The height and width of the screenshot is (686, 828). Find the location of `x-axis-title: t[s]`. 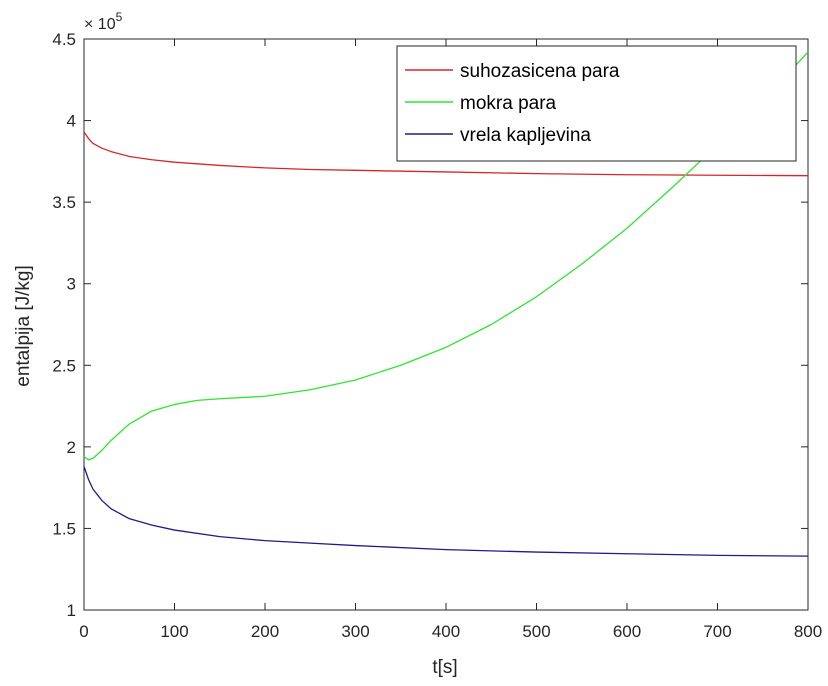

x-axis-title: t[s] is located at coordinates (444, 667).